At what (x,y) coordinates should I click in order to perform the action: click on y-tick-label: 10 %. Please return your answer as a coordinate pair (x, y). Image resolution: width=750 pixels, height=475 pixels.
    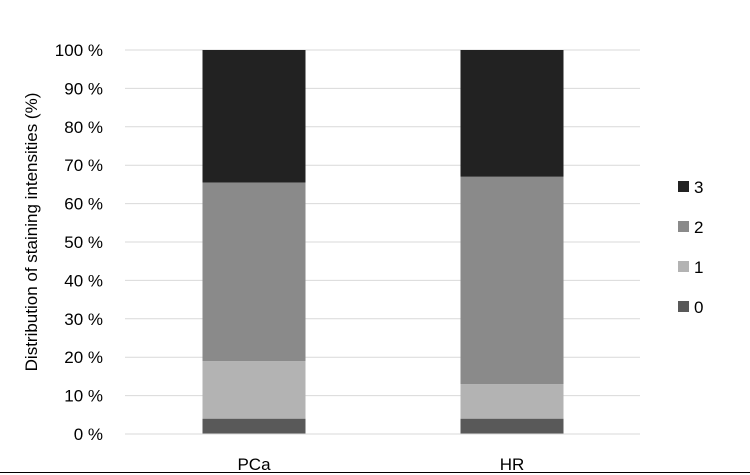
    Looking at the image, I should click on (83, 396).